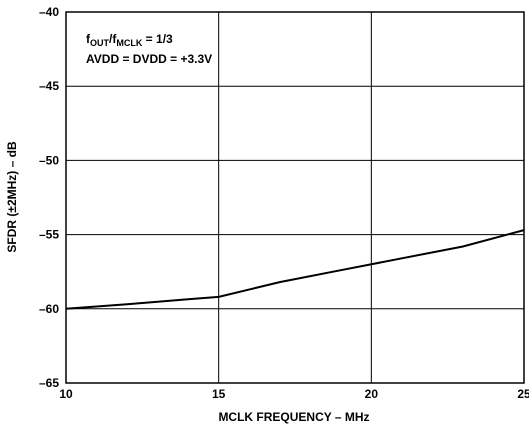 Image resolution: width=529 pixels, height=427 pixels. Describe the element at coordinates (219, 394) in the screenshot. I see `x-tick-label: 15` at that location.